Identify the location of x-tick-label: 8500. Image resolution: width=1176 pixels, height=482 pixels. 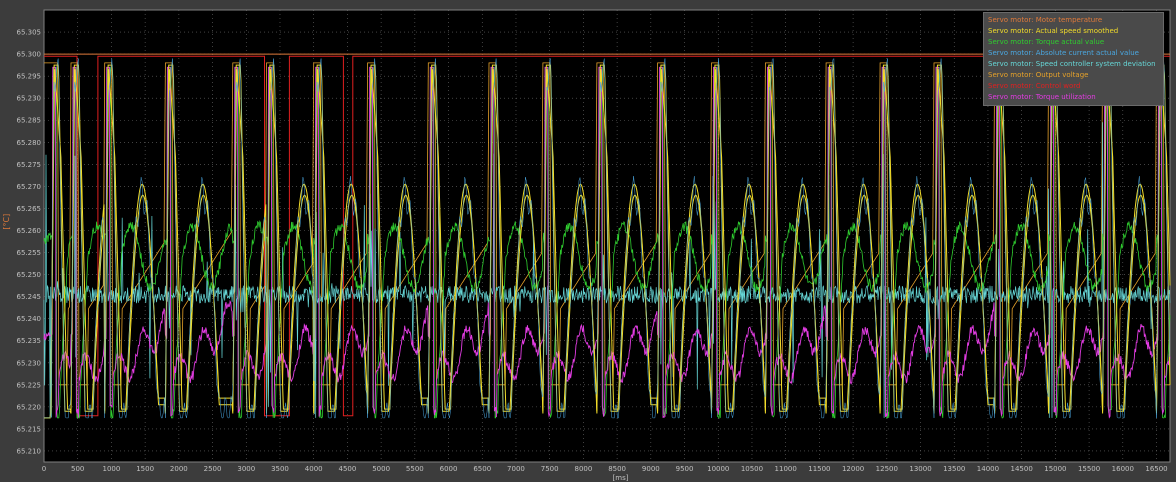
(617, 469).